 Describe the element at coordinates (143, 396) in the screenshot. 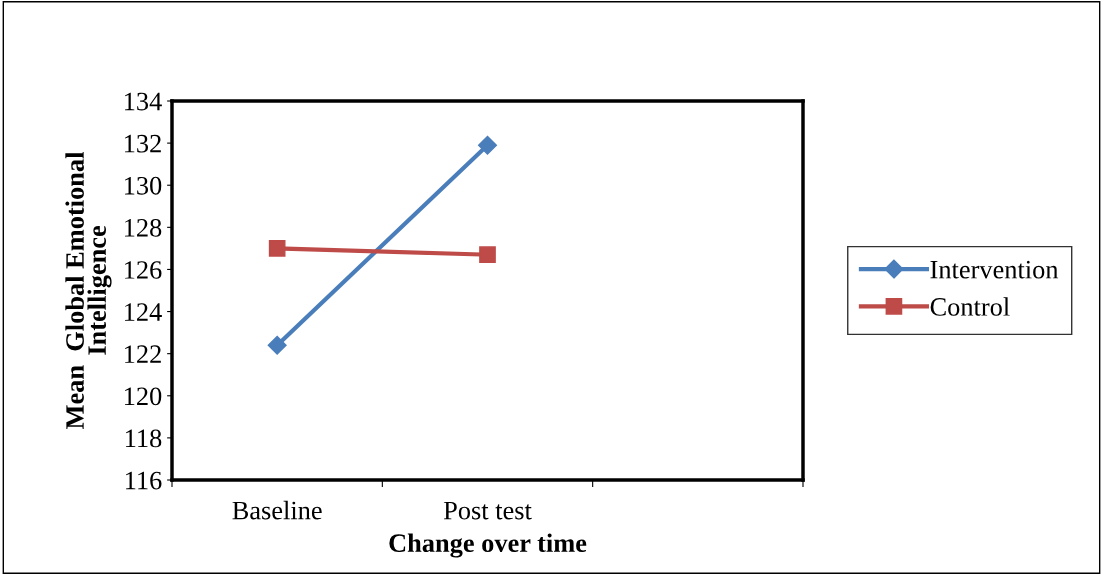

I see `y-tick-label: 120` at that location.